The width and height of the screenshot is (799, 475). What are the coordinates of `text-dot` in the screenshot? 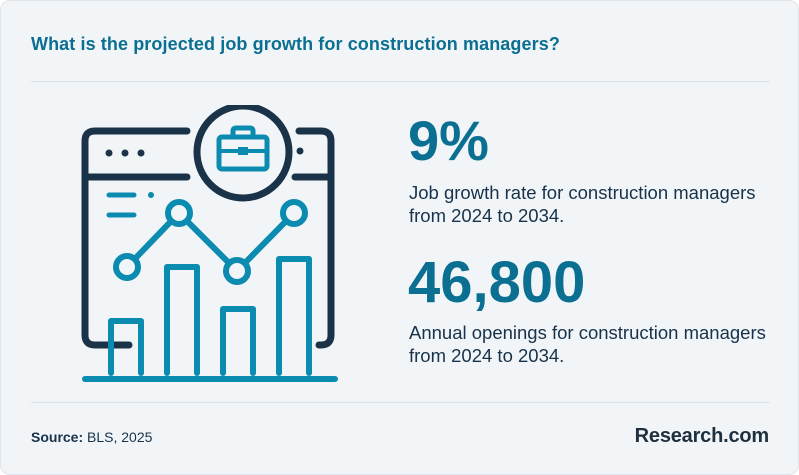 It's located at (151, 195).